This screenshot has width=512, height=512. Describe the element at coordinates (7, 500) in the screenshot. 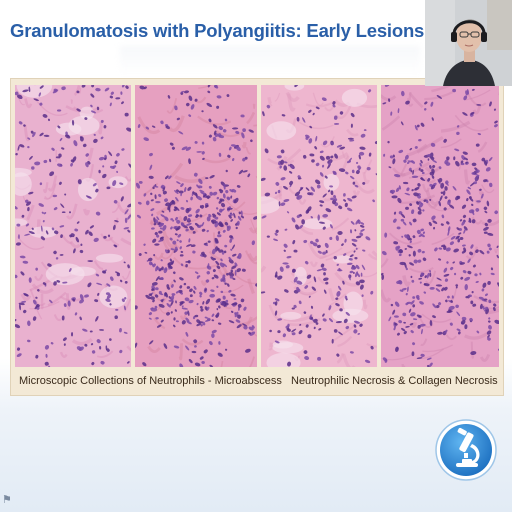

I see `flag-icon: ⚑` at that location.